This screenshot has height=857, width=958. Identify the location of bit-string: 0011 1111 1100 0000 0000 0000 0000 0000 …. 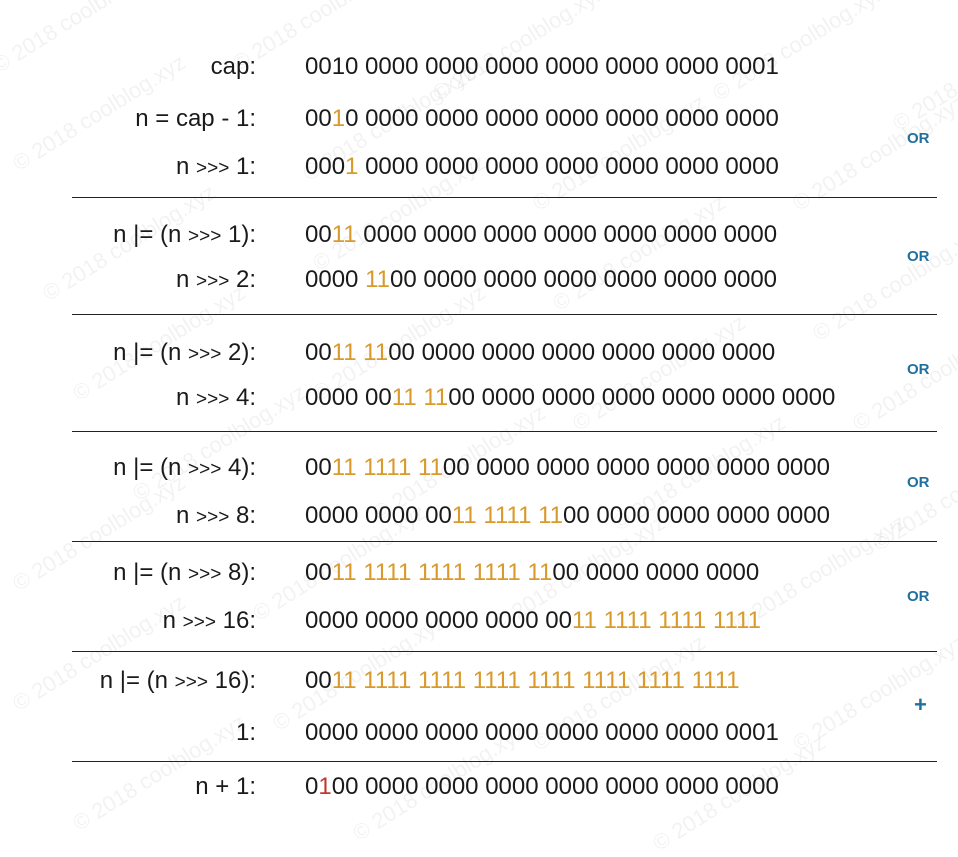
(567, 468).